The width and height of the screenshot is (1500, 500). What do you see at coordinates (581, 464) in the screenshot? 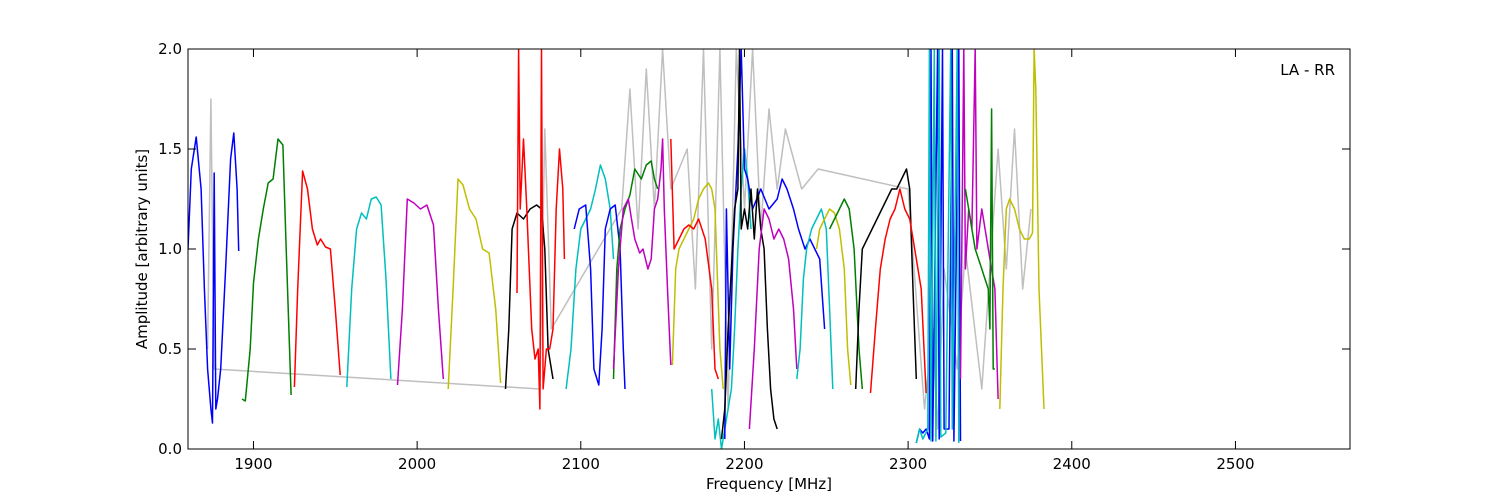
I see `x-tick-label: 2100` at bounding box center [581, 464].